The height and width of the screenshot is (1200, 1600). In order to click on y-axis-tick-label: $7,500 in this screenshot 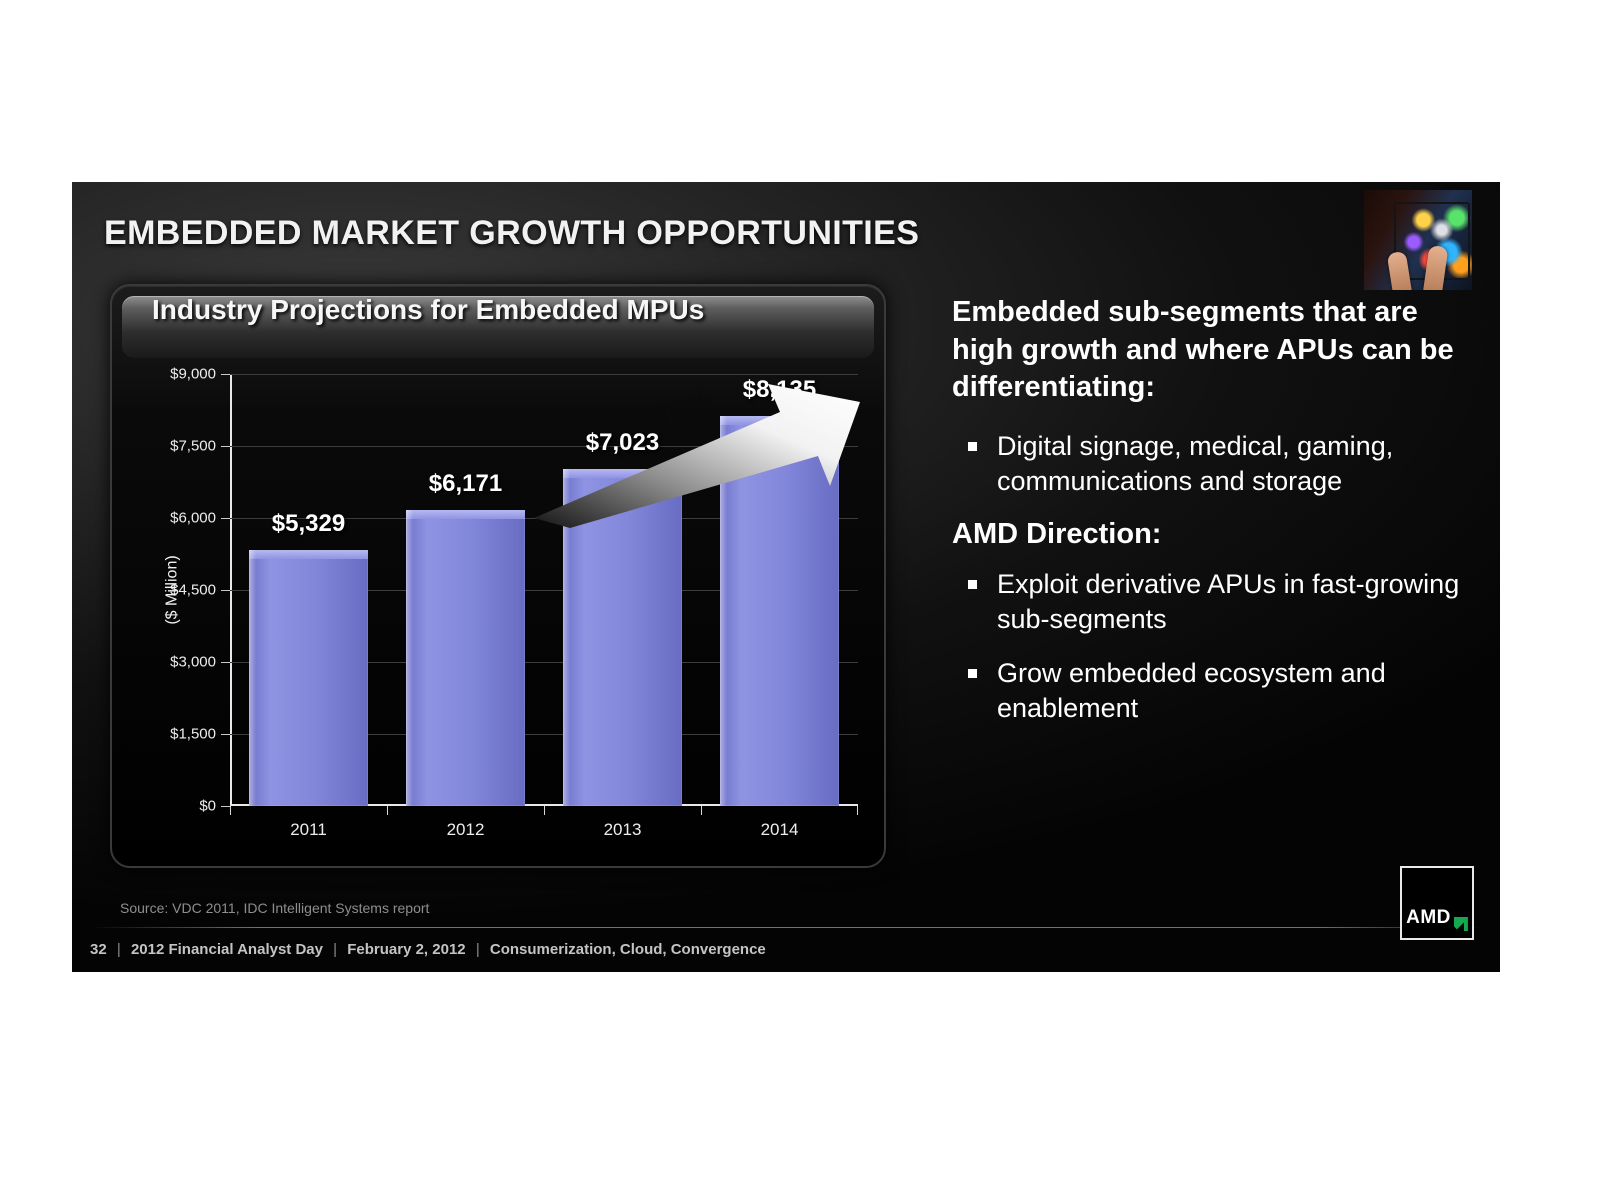, I will do `click(193, 446)`.